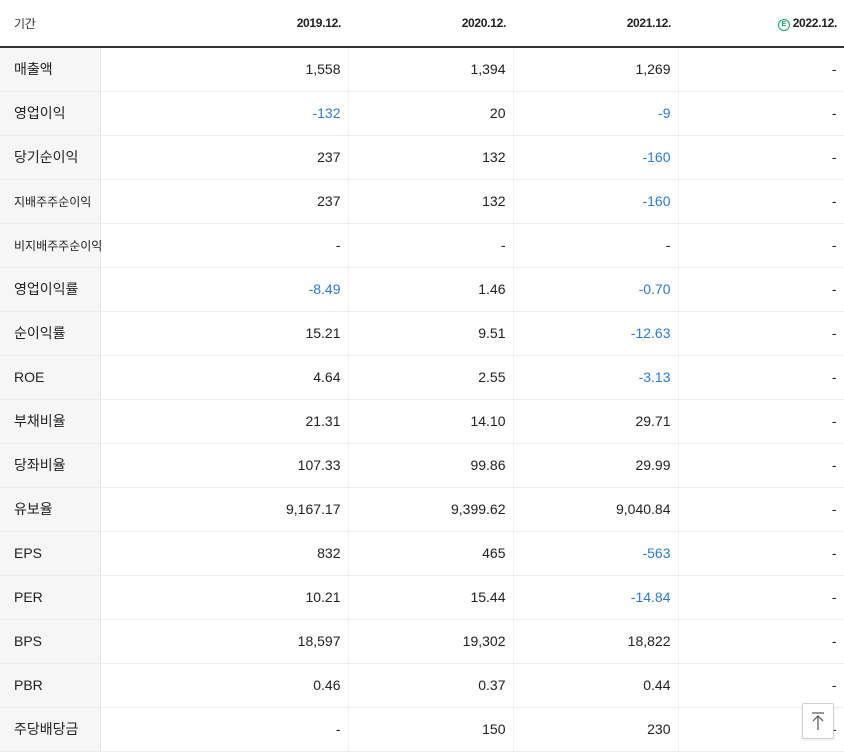  What do you see at coordinates (50, 157) in the screenshot?
I see `row-label: 당기순이익` at bounding box center [50, 157].